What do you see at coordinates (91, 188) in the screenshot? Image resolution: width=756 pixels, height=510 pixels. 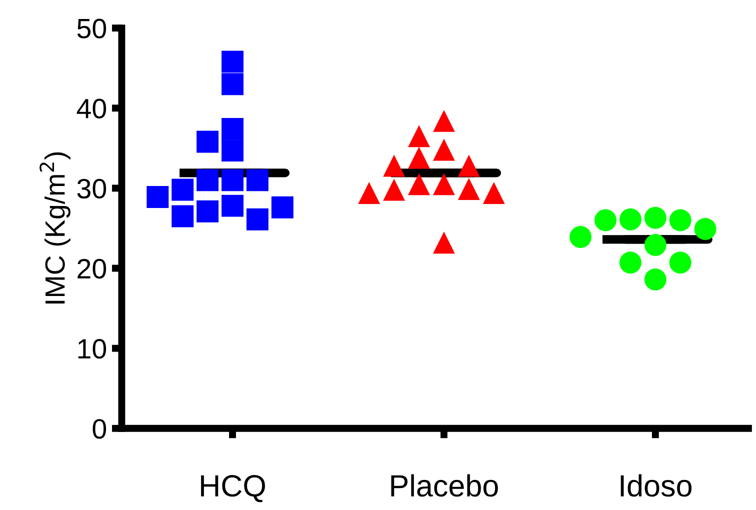 I see `y-tick-label: 30` at bounding box center [91, 188].